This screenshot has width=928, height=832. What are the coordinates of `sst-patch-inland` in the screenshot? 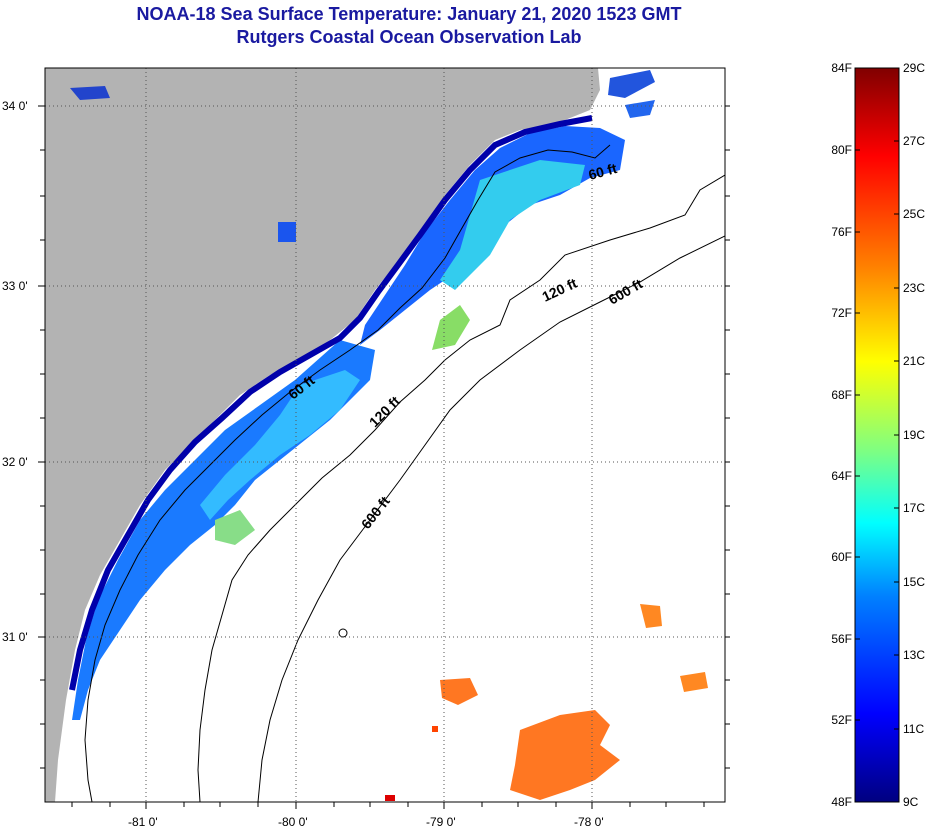 It's located at (287, 232).